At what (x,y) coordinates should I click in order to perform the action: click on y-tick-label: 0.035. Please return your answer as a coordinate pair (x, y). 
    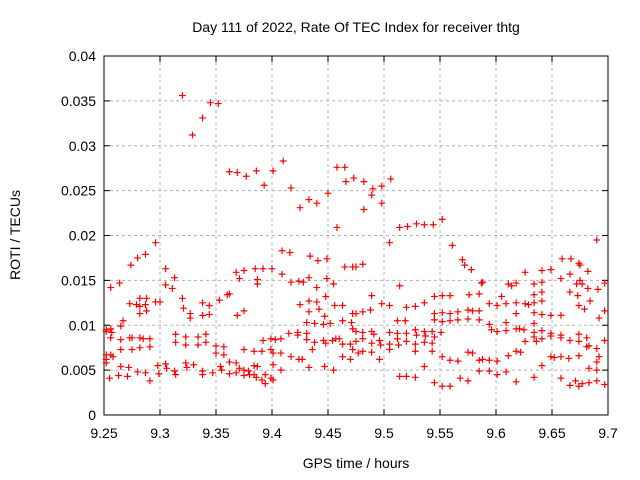
    Looking at the image, I should click on (78, 101).